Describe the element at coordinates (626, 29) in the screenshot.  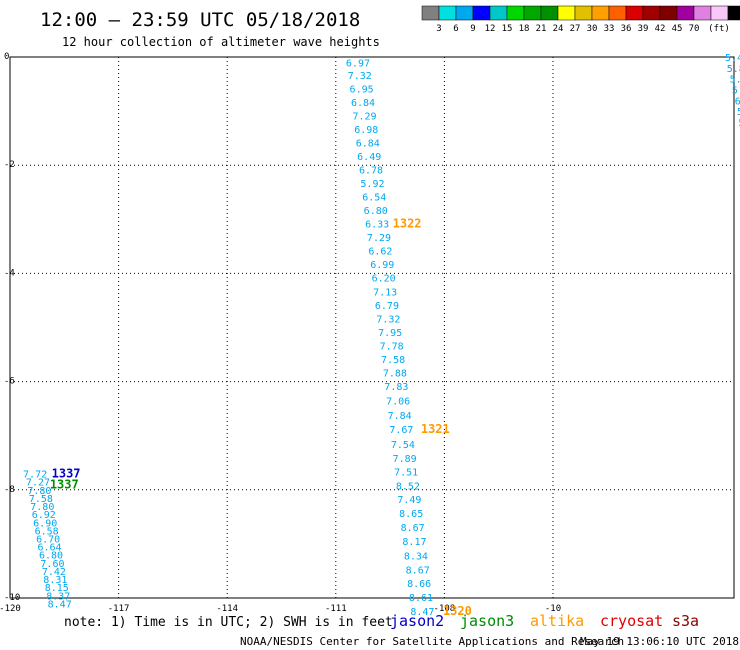
I see `colorbar-label: 36` at that location.